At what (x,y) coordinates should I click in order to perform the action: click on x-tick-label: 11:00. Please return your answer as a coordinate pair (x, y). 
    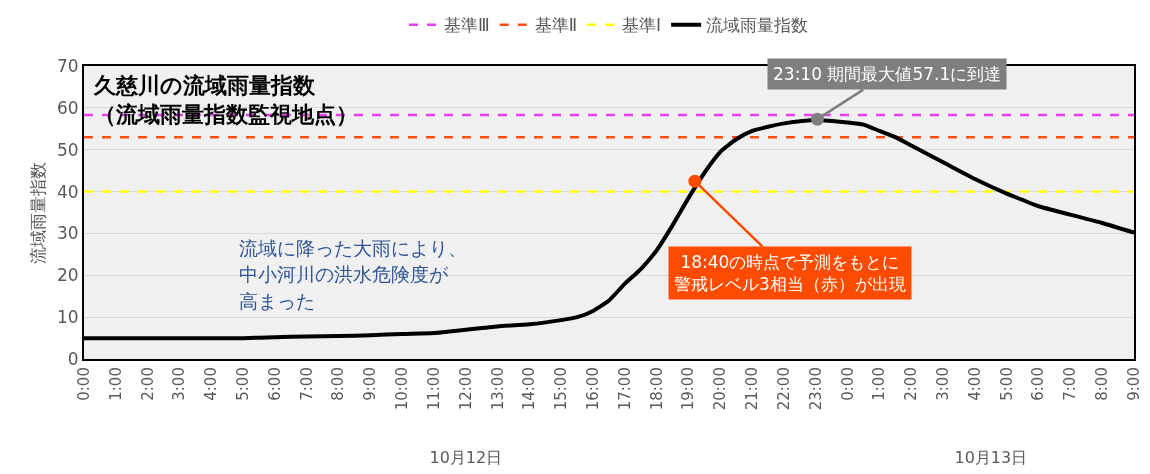
    Looking at the image, I should click on (433, 389).